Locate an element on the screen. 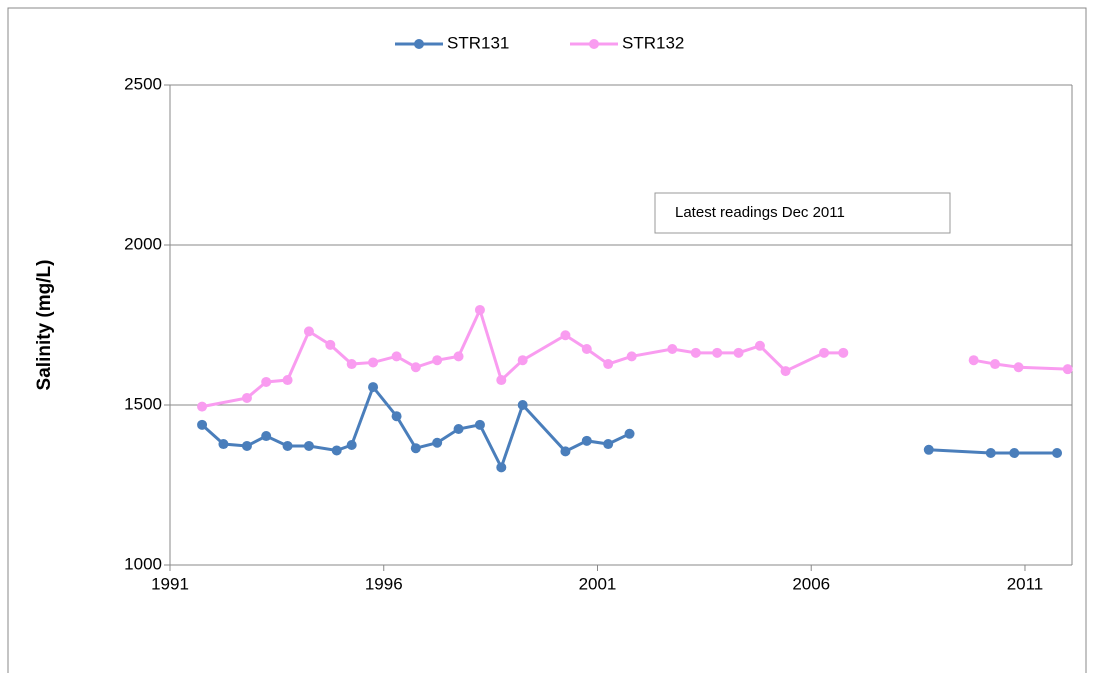 The width and height of the screenshot is (1097, 673). x-tick-label: 1991 is located at coordinates (170, 583).